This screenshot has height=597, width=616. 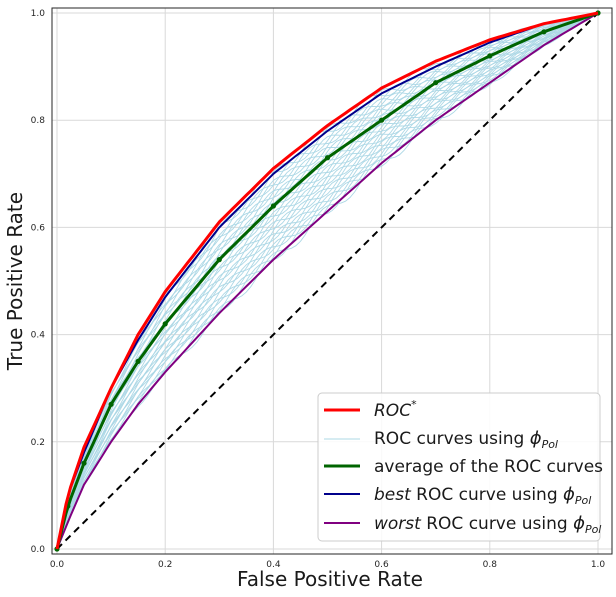 What do you see at coordinates (536, 438) in the screenshot?
I see `legend-band-phi: ϕ` at bounding box center [536, 438].